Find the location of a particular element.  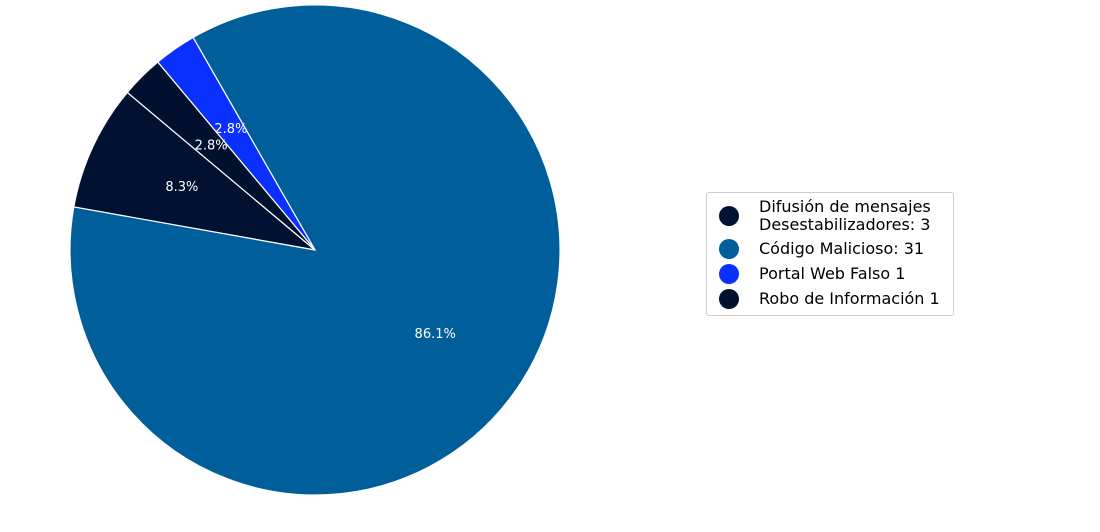

legend-label: Portal Web Falso 1 is located at coordinates (832, 273).